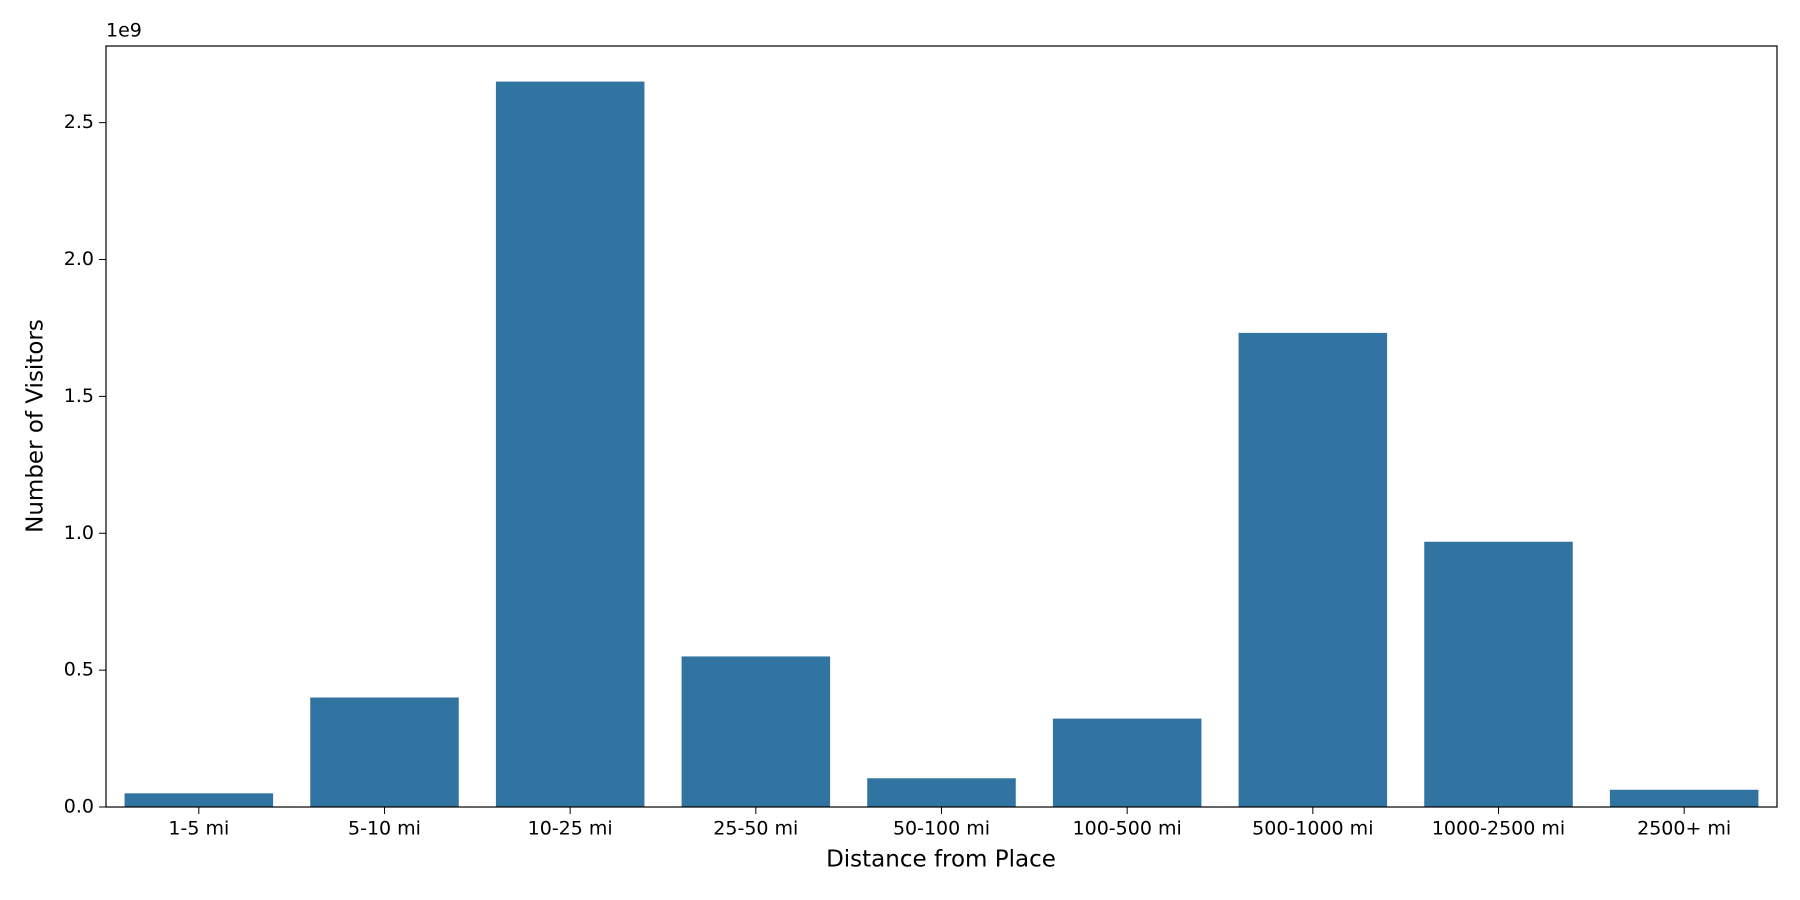 Image resolution: width=1800 pixels, height=900 pixels. What do you see at coordinates (198, 829) in the screenshot?
I see `x-tick-label: 1-5 mi` at bounding box center [198, 829].